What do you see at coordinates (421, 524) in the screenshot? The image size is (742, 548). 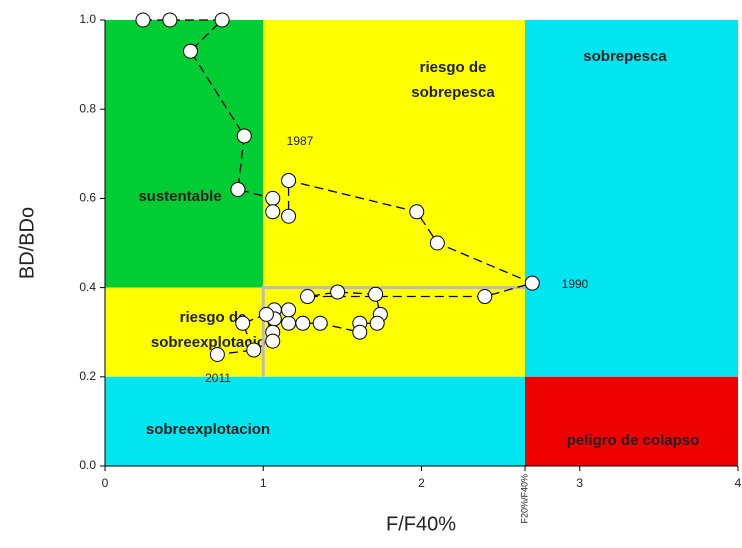 I see `x-axis-title: F/F40%` at bounding box center [421, 524].